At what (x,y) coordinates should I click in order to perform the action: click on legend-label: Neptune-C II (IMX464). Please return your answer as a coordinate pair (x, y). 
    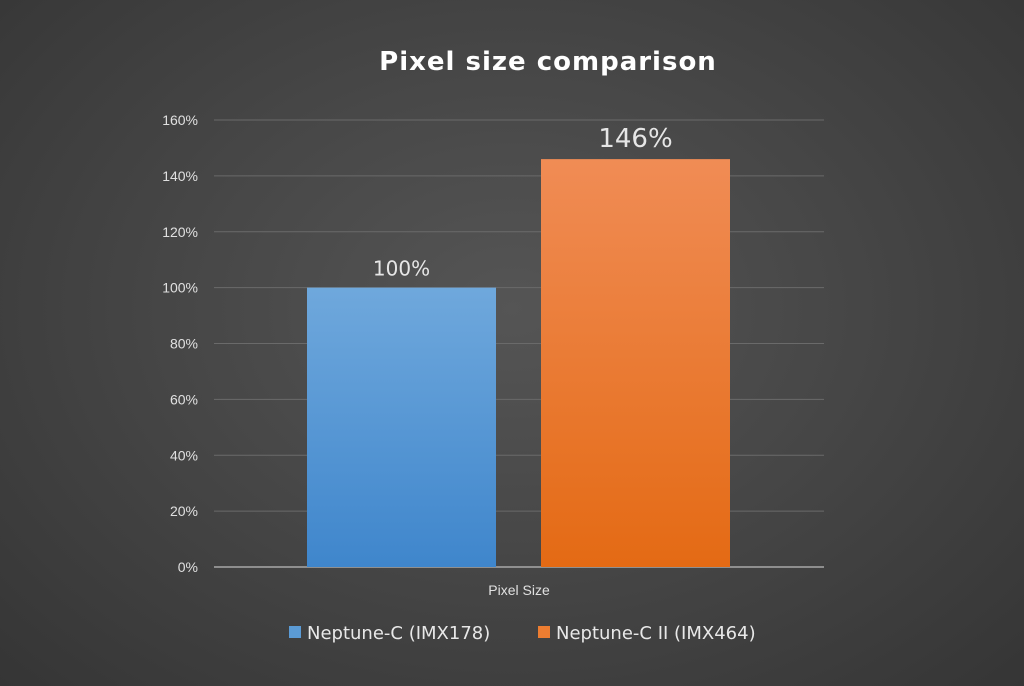
    Looking at the image, I should click on (656, 633).